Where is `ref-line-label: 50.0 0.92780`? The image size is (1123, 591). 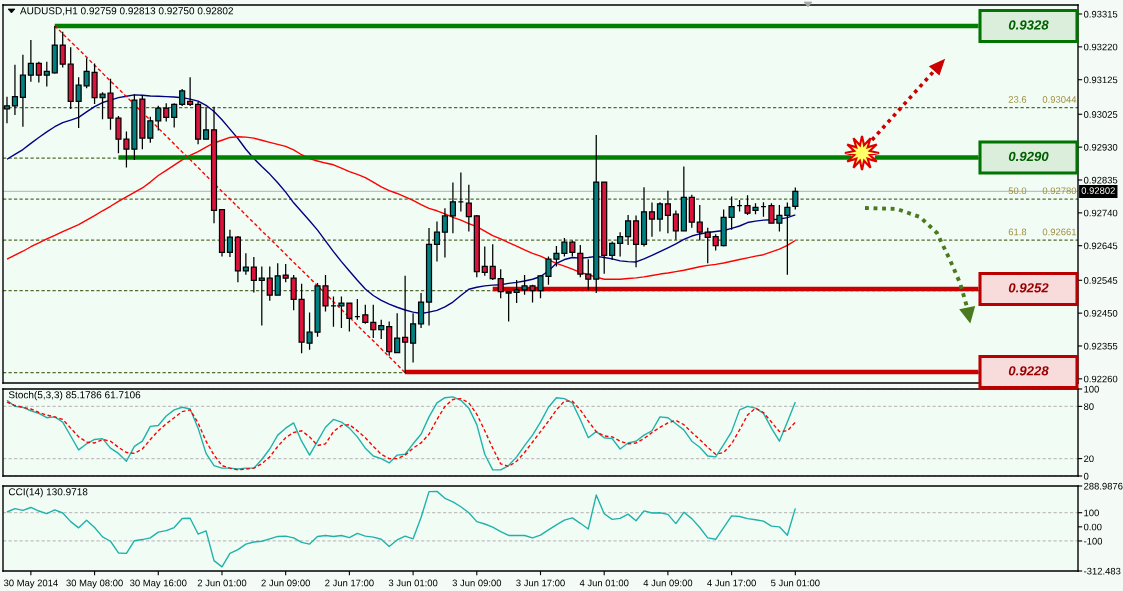 ref-line-label: 50.0 0.92780 is located at coordinates (1042, 191).